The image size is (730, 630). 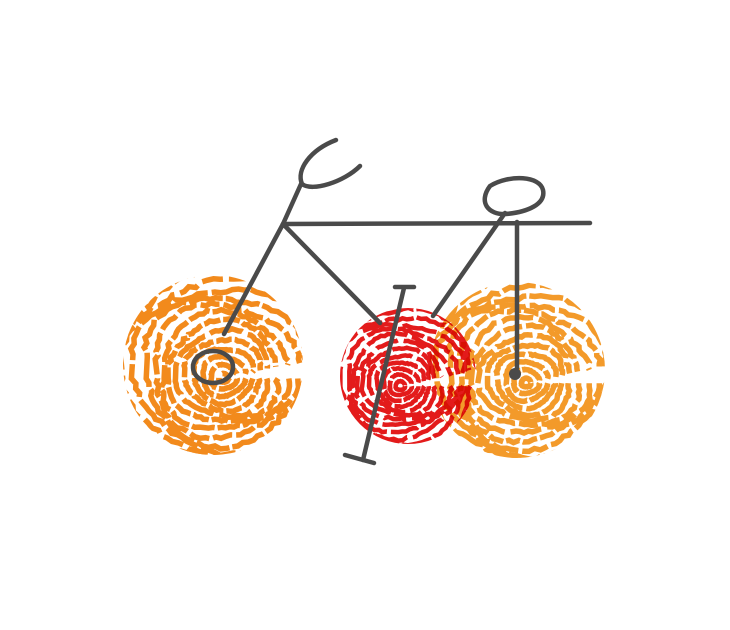 What do you see at coordinates (436, 223) in the screenshot?
I see `top-tube` at bounding box center [436, 223].